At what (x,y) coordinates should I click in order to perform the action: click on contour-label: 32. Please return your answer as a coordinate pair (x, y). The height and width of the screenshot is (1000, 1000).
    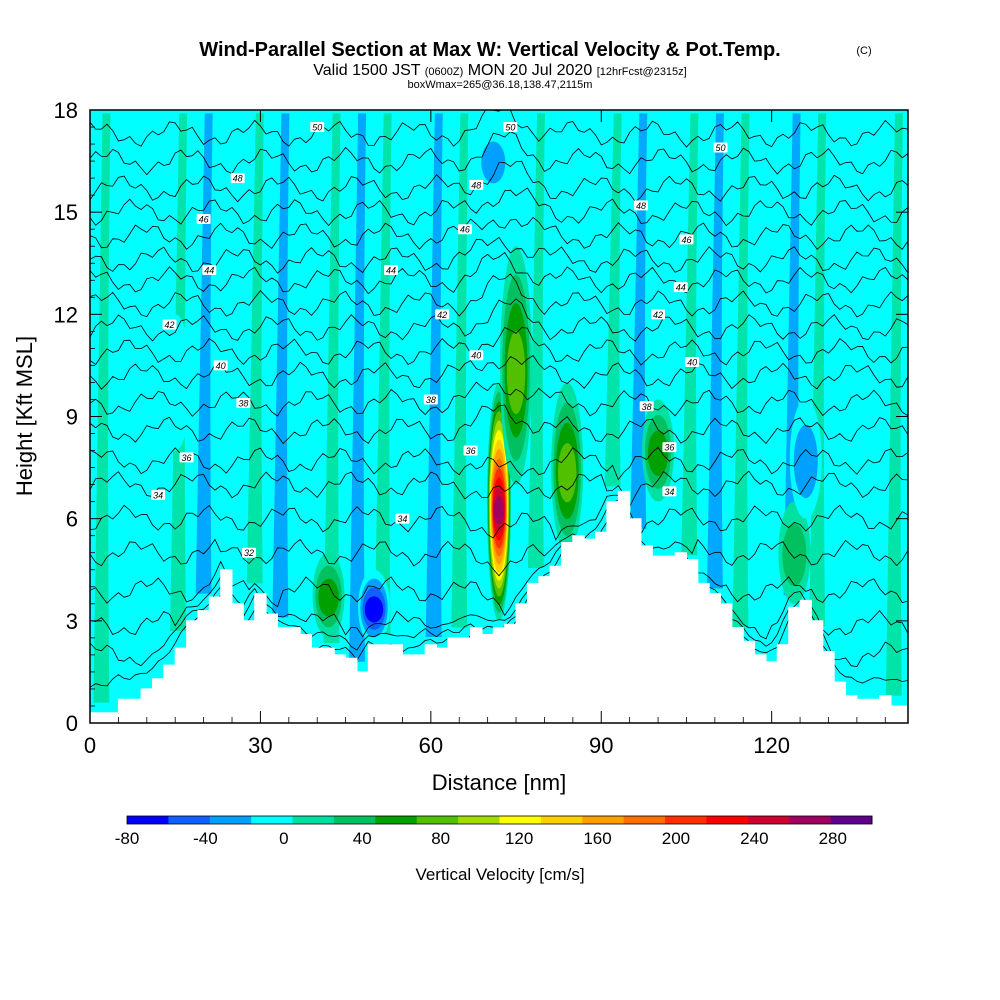
    Looking at the image, I should click on (249, 552).